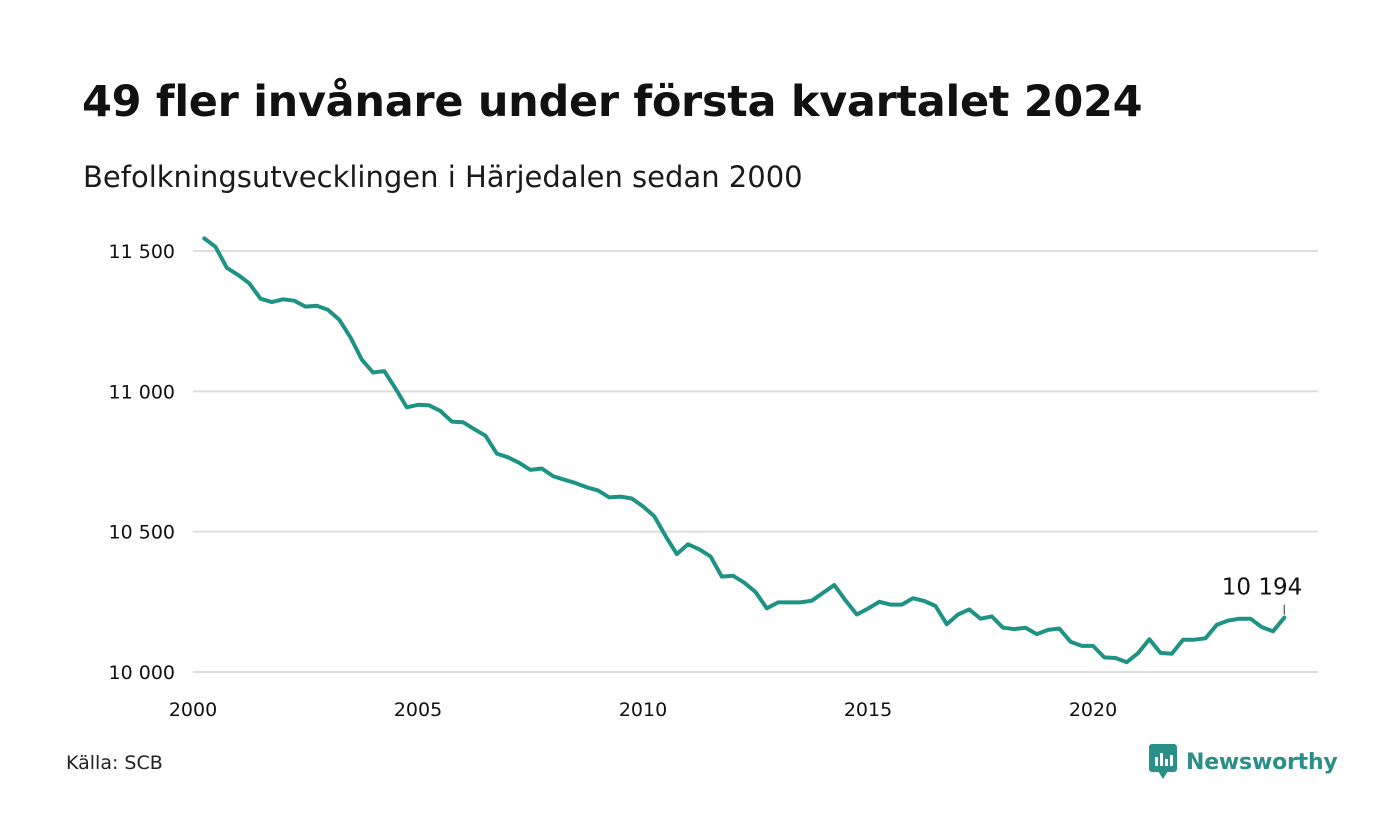  What do you see at coordinates (868, 710) in the screenshot?
I see `x-tick-label: 2015` at bounding box center [868, 710].